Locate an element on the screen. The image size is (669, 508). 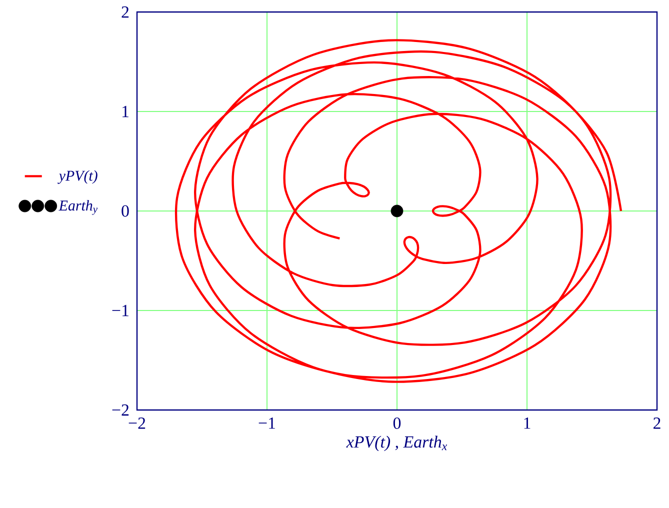
x-tick-label: −2 is located at coordinates (137, 423).